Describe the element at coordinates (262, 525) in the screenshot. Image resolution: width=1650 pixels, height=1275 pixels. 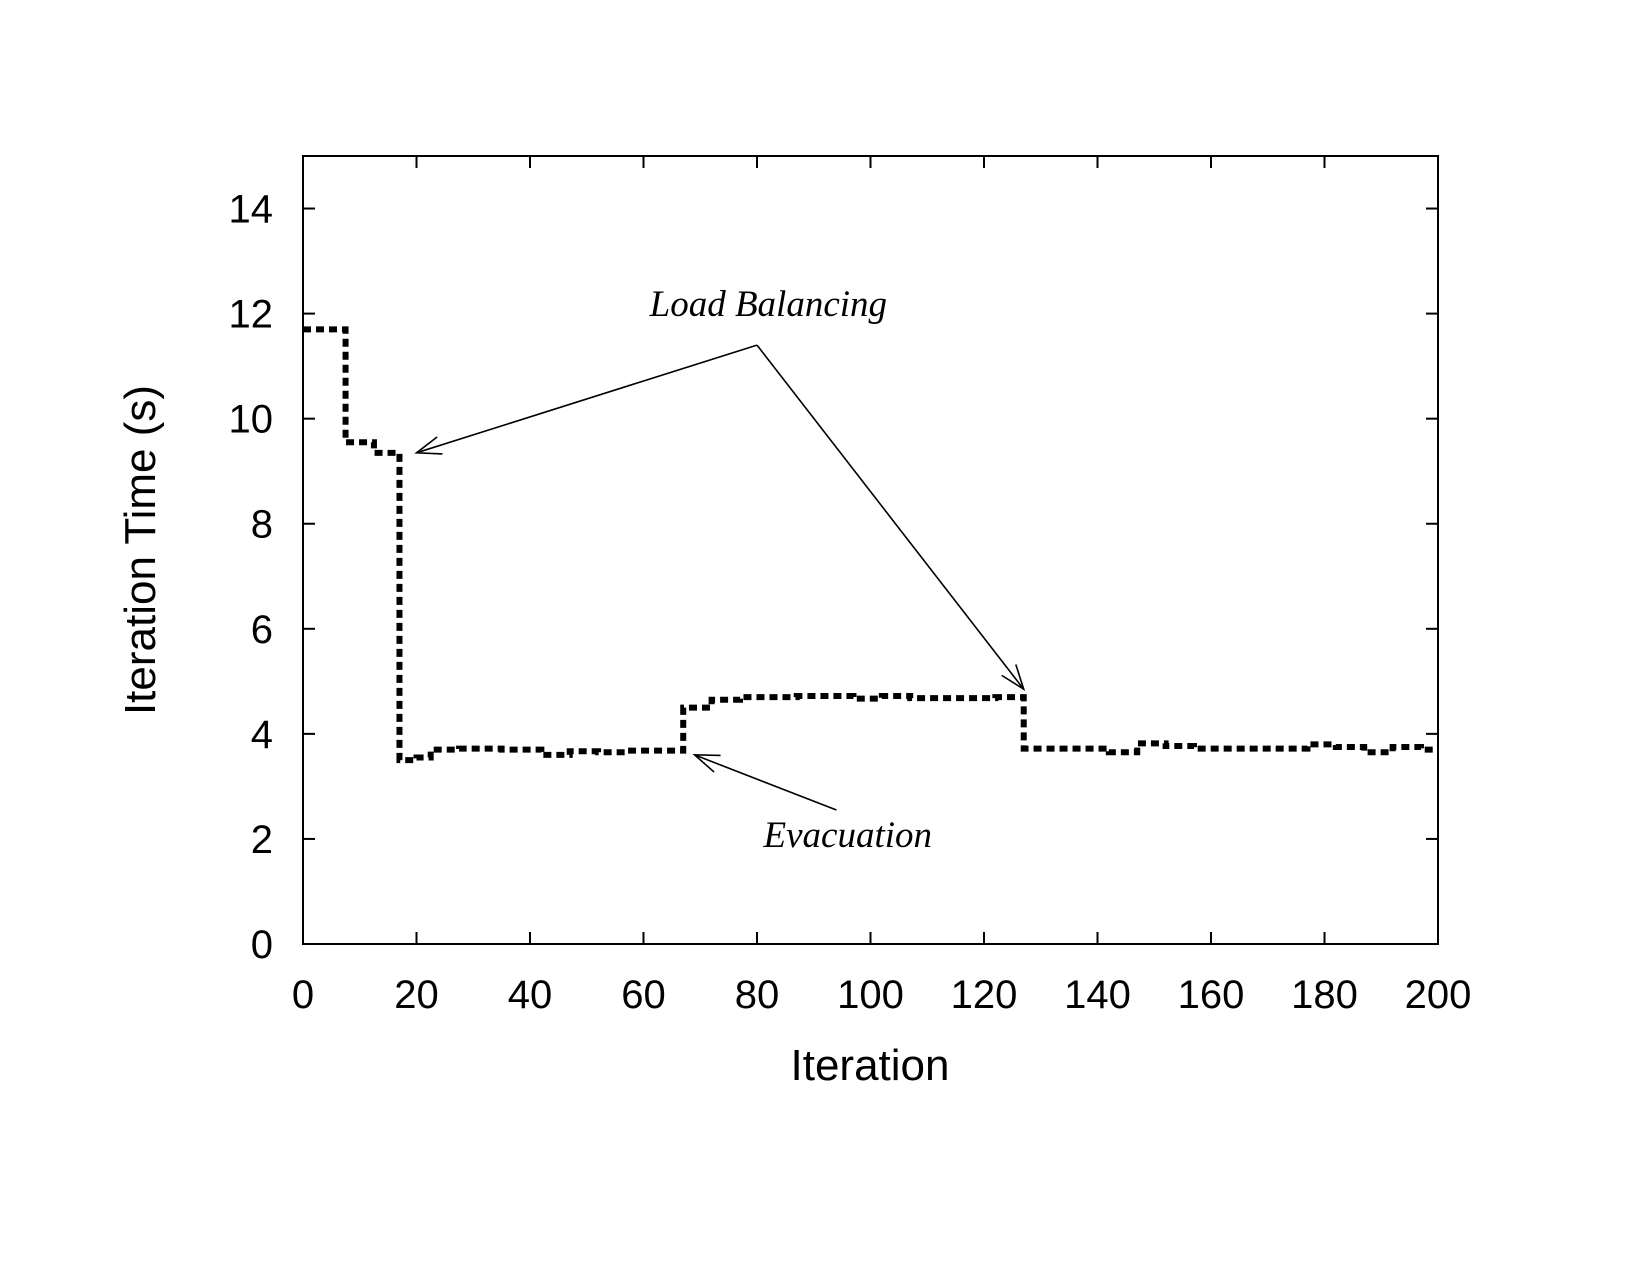
I see `y-tick-label: 8` at that location.